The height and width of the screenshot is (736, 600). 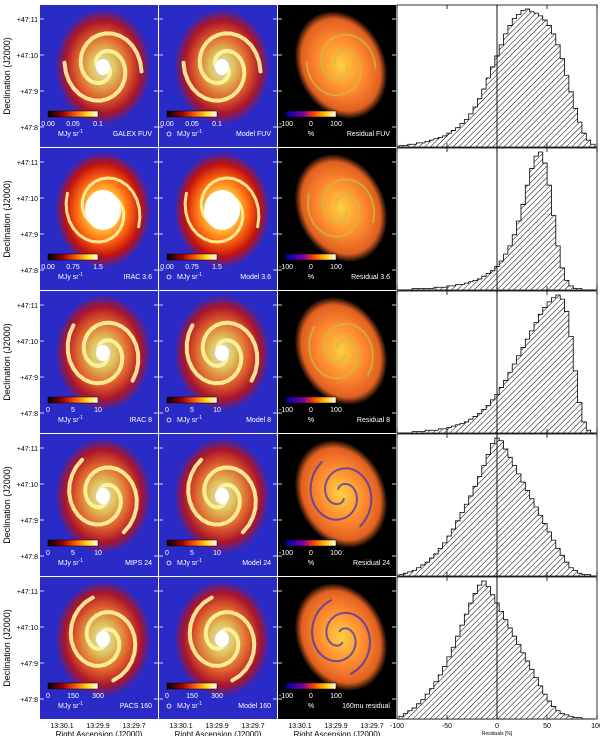 I want to click on colorbar-tick-label: 300, so click(x=98, y=696).